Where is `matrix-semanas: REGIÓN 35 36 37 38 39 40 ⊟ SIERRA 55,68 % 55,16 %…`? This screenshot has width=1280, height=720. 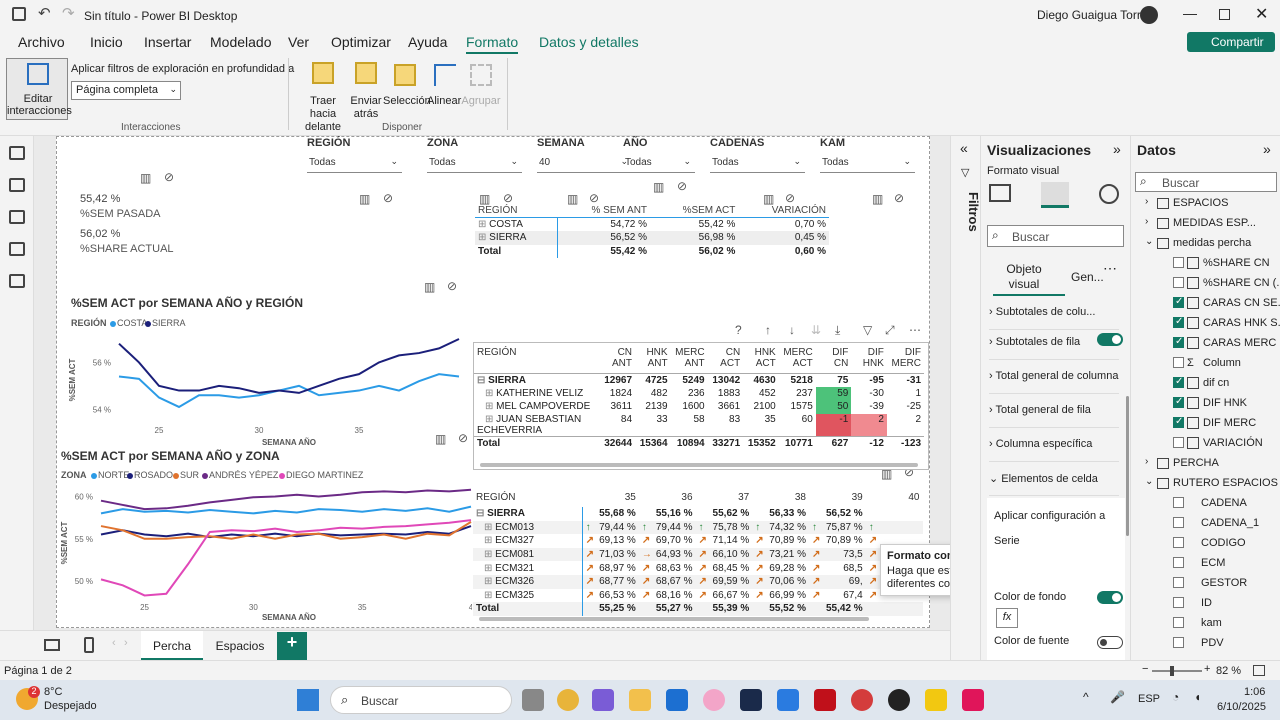 matrix-semanas: REGIÓN 35 36 37 38 39 40 ⊟ SIERRA 55,68 % 55,16 %… is located at coordinates (701, 554).